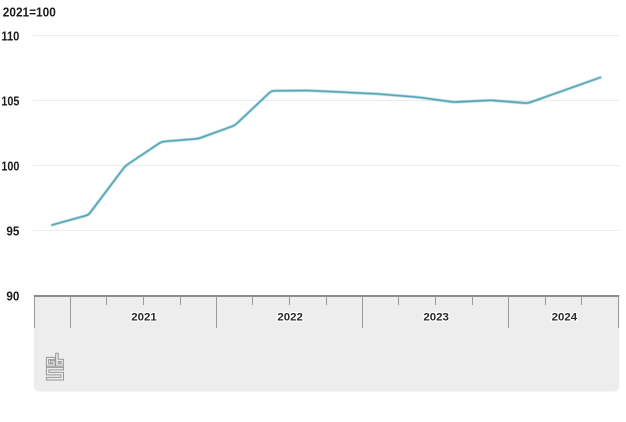  I want to click on svg-text: 2021=100, so click(29, 13).